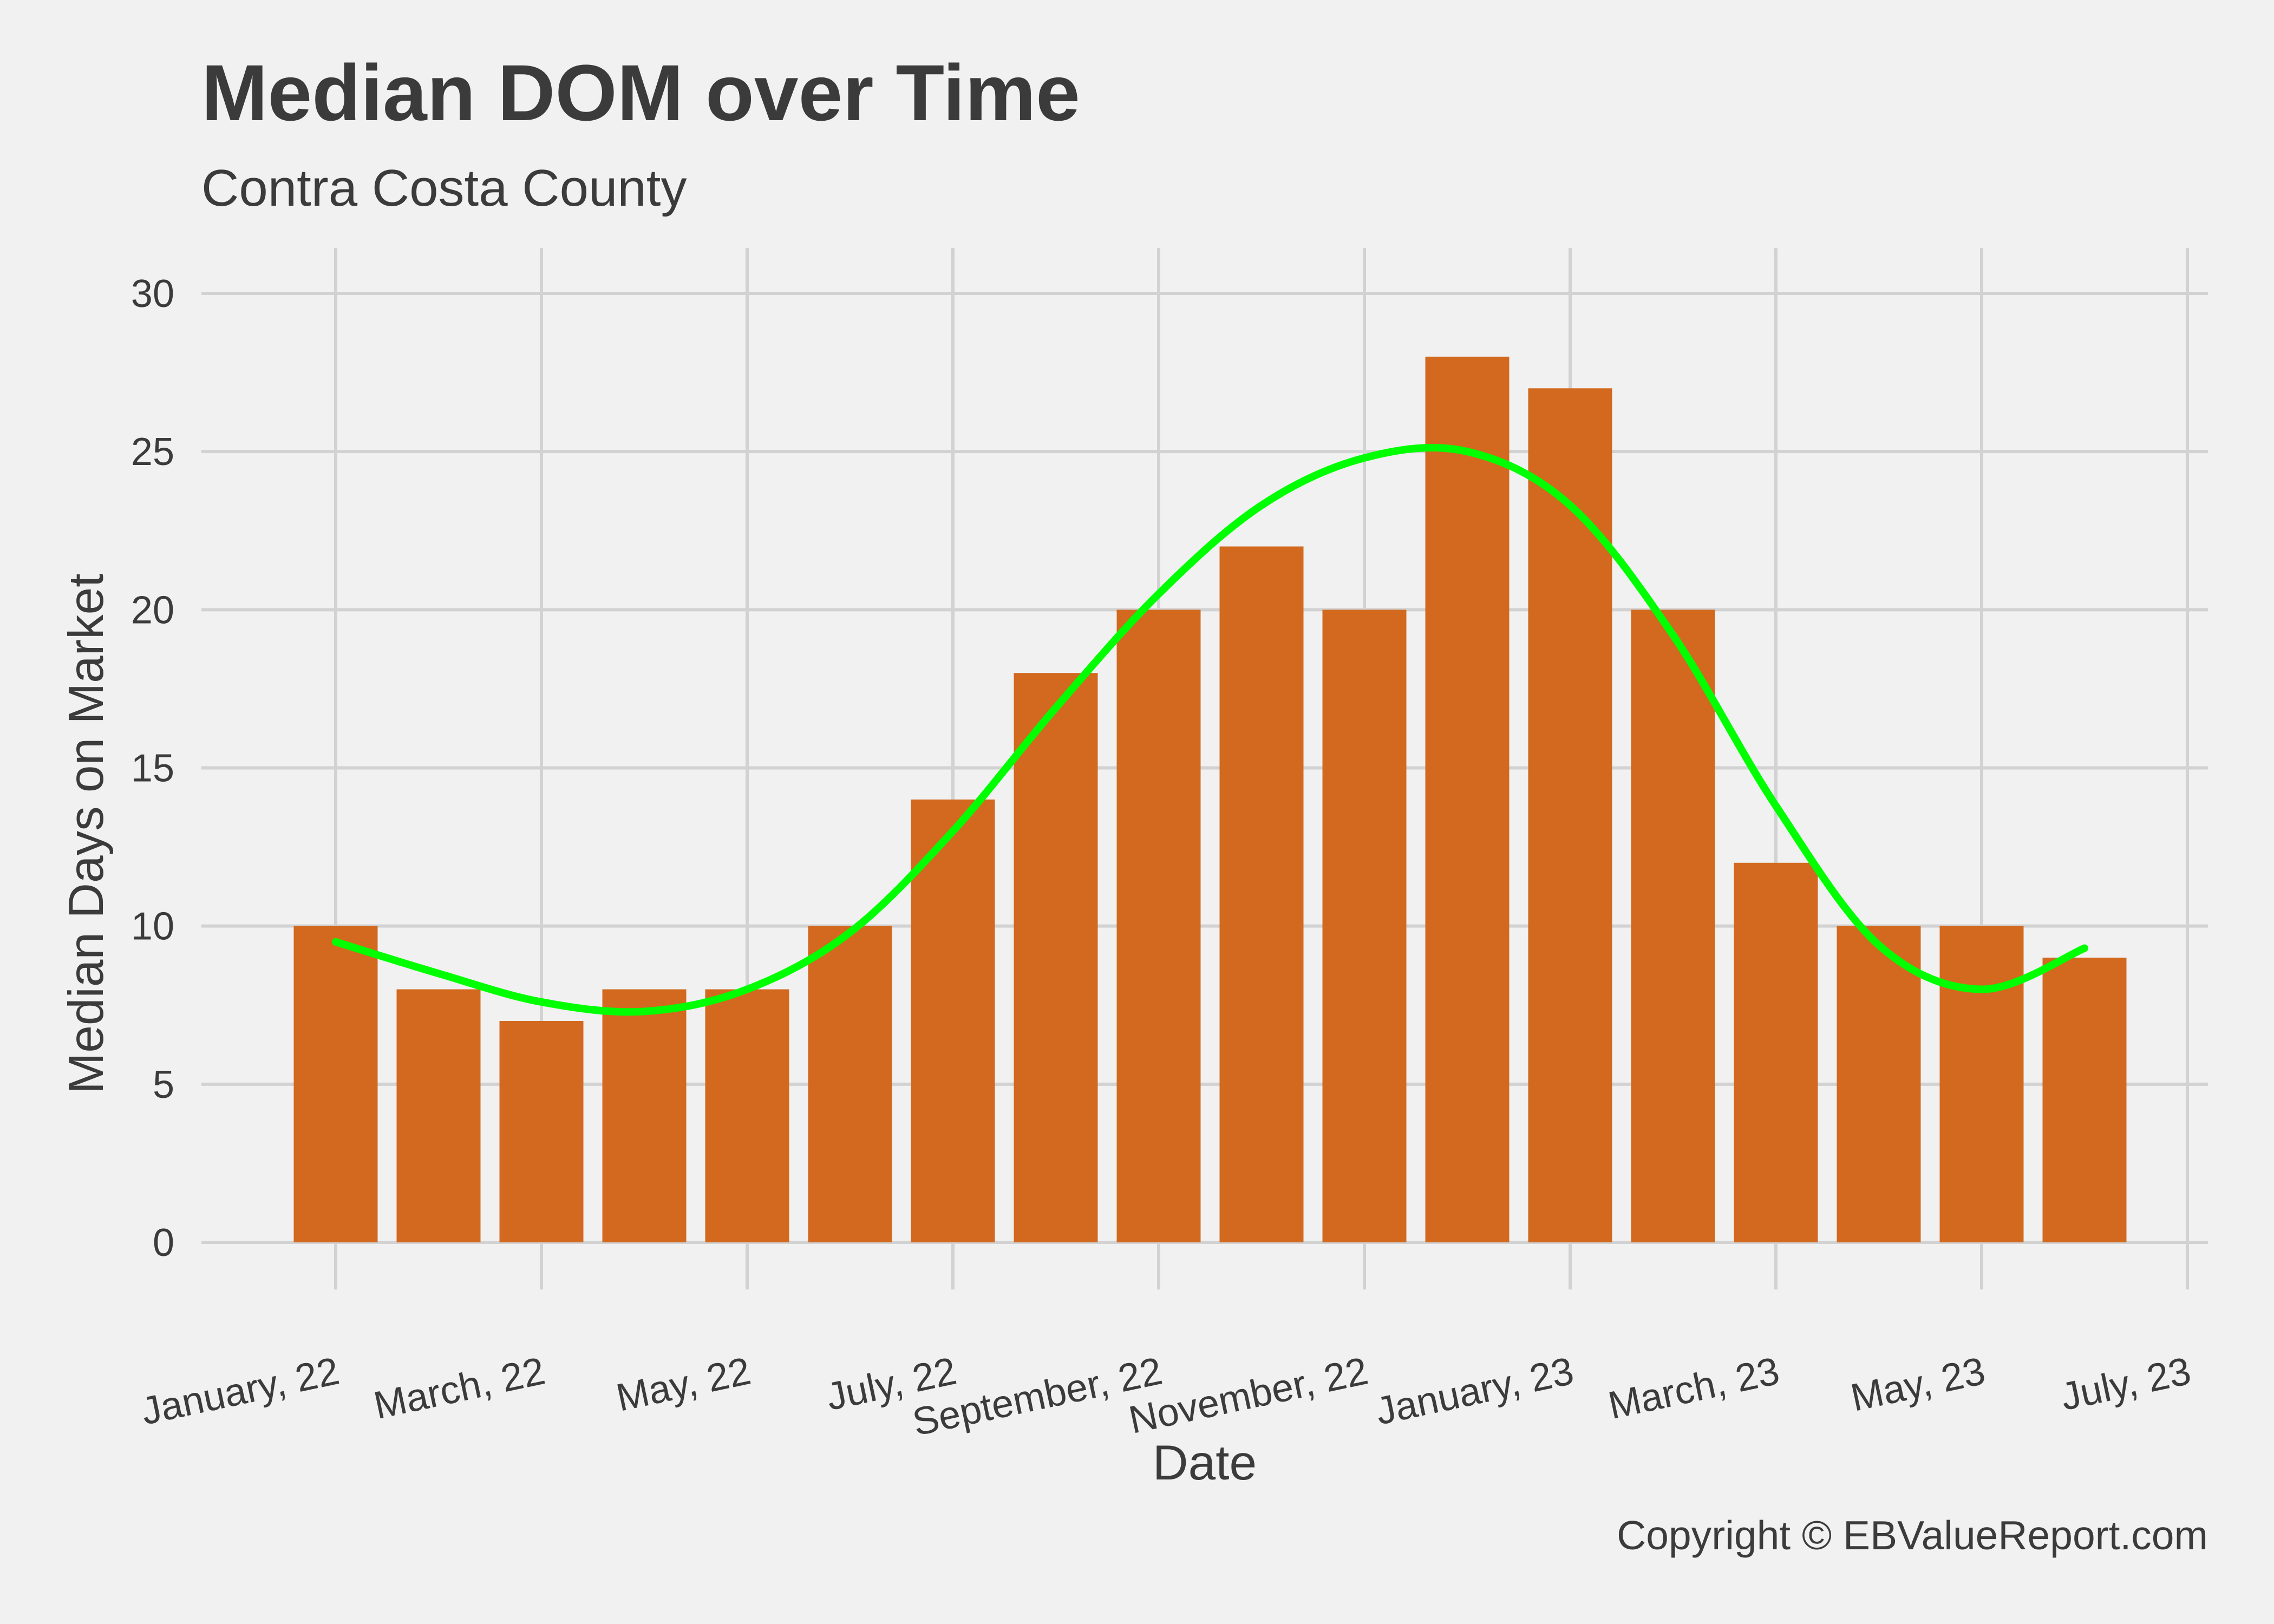  What do you see at coordinates (444, 188) in the screenshot?
I see `chart-subtitle: Contra Costa County` at bounding box center [444, 188].